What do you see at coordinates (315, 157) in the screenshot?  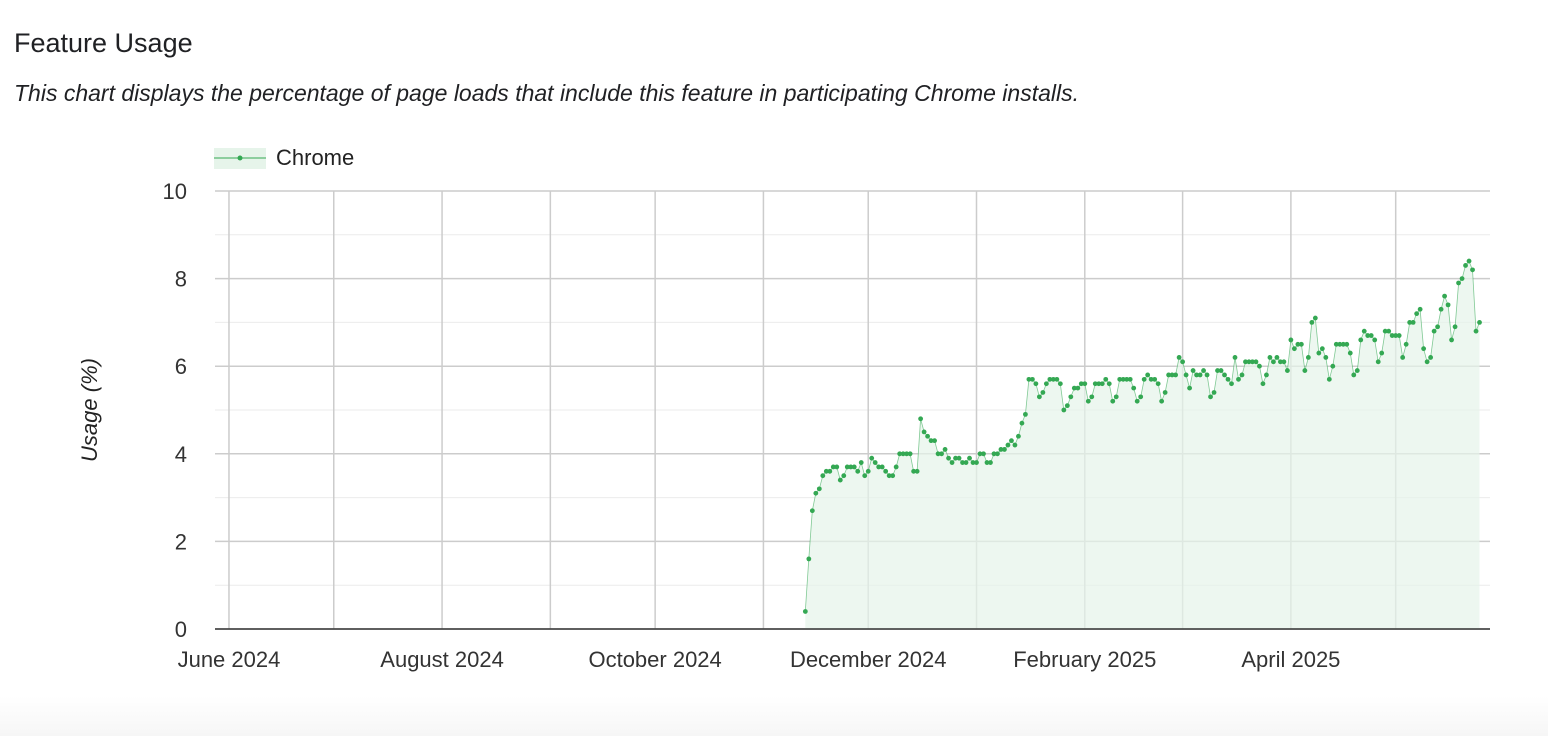 I see `legend-label-chrome: Chrome` at bounding box center [315, 157].